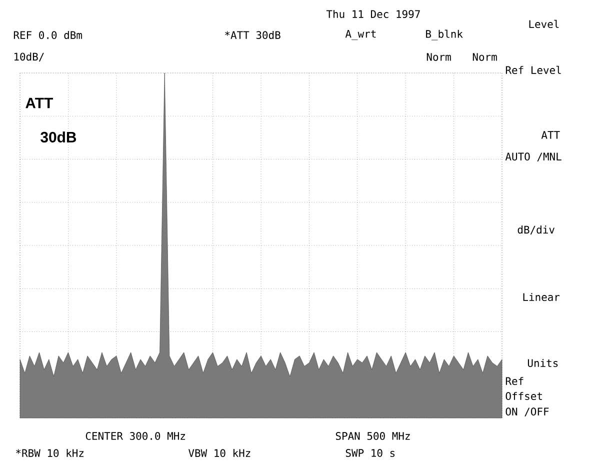 The width and height of the screenshot is (610, 468). What do you see at coordinates (515, 381) in the screenshot?
I see `text: Ref` at bounding box center [515, 381].